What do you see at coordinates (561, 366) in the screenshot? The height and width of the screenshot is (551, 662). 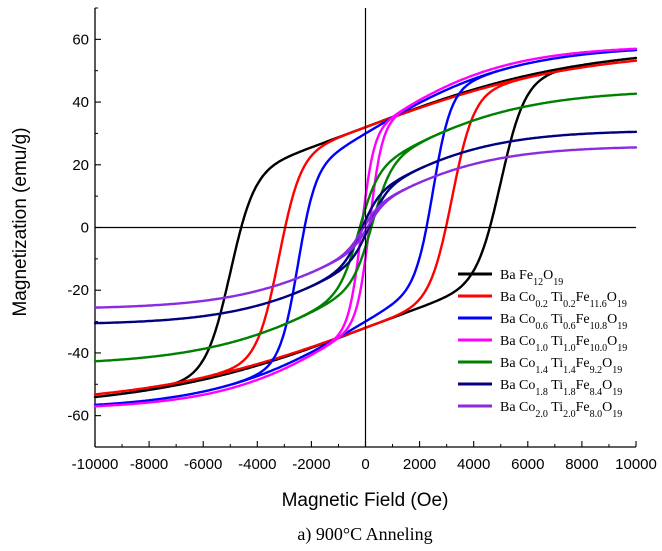 I see `legend-entry-5: Ba Co1.4 Ti1.4Fe9.2O19` at bounding box center [561, 366].